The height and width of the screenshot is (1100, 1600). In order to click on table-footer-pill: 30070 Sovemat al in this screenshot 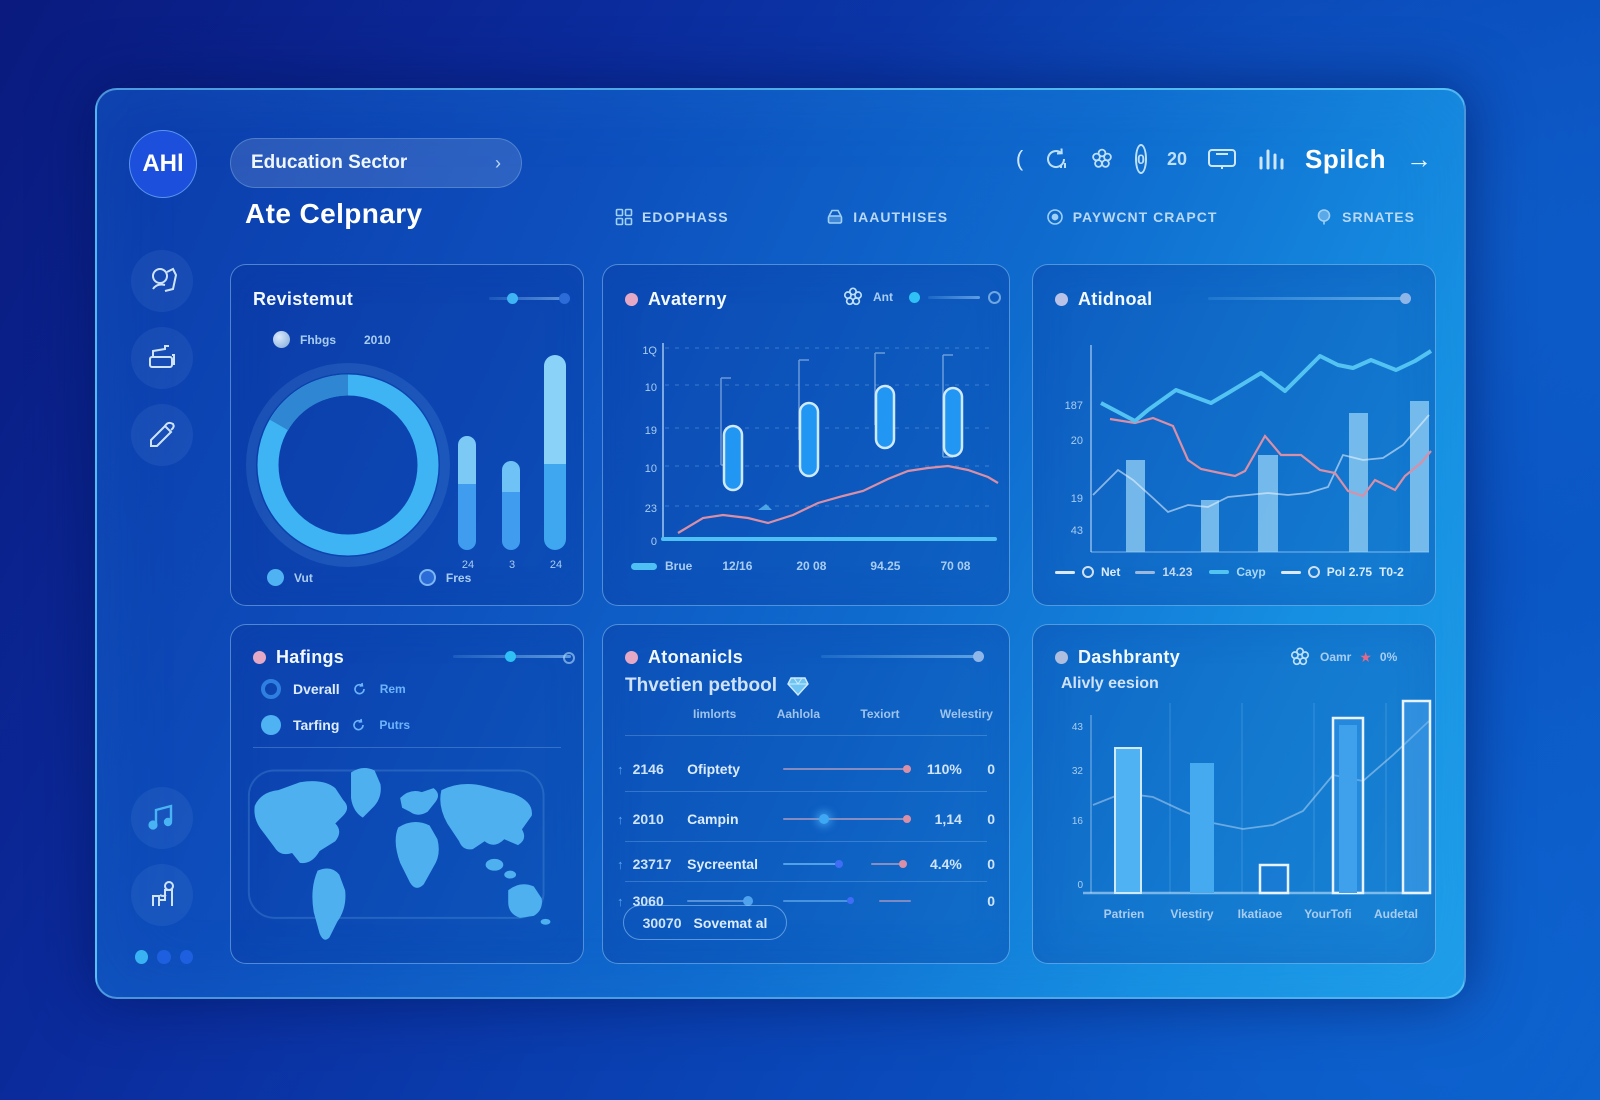, I will do `click(705, 922)`.